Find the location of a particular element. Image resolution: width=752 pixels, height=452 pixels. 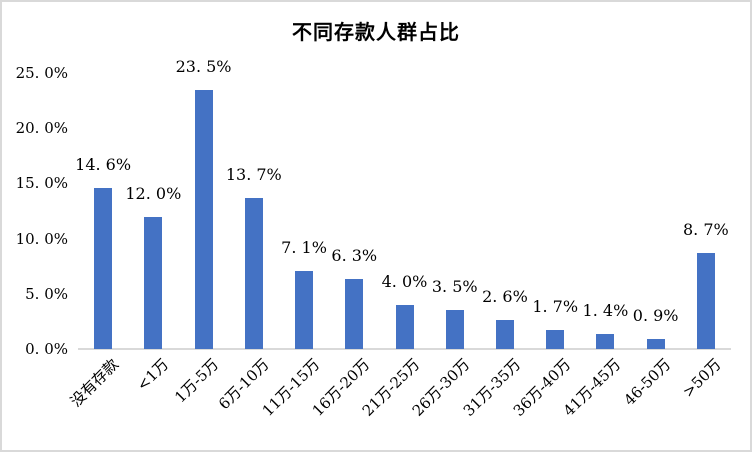

bar-value-label: 1. 4% is located at coordinates (605, 310).